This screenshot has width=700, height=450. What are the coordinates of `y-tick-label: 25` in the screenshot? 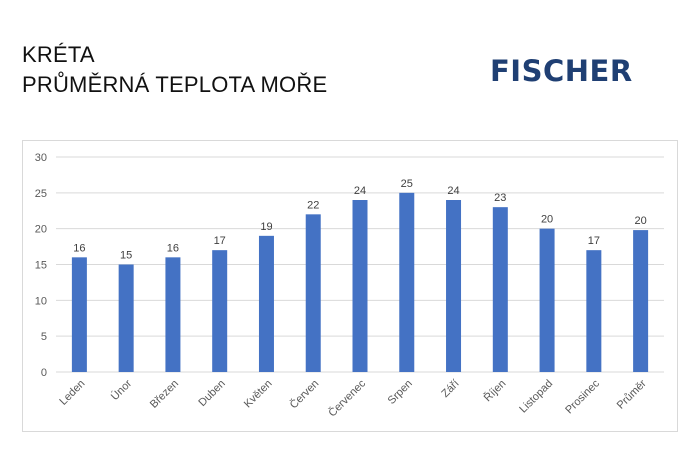 It's located at (41, 194).